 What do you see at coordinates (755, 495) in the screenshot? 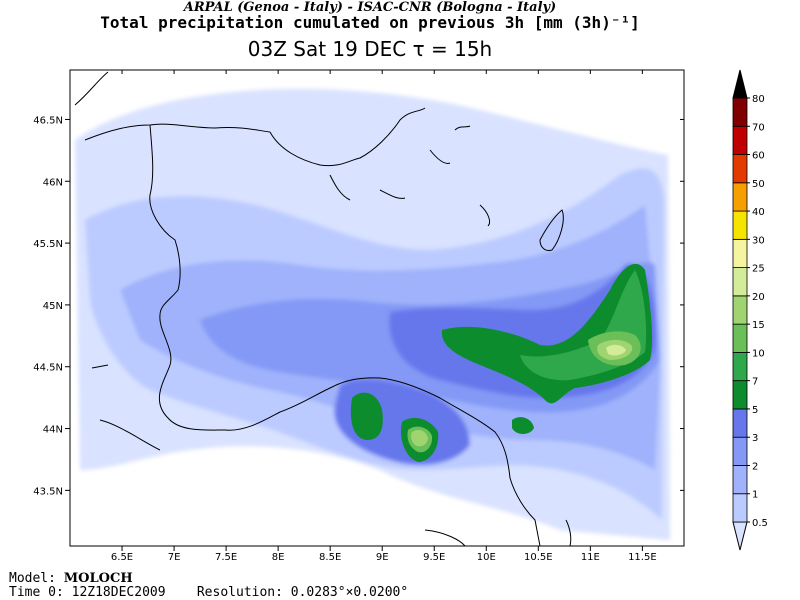
I see `legend-label: 1` at bounding box center [755, 495].